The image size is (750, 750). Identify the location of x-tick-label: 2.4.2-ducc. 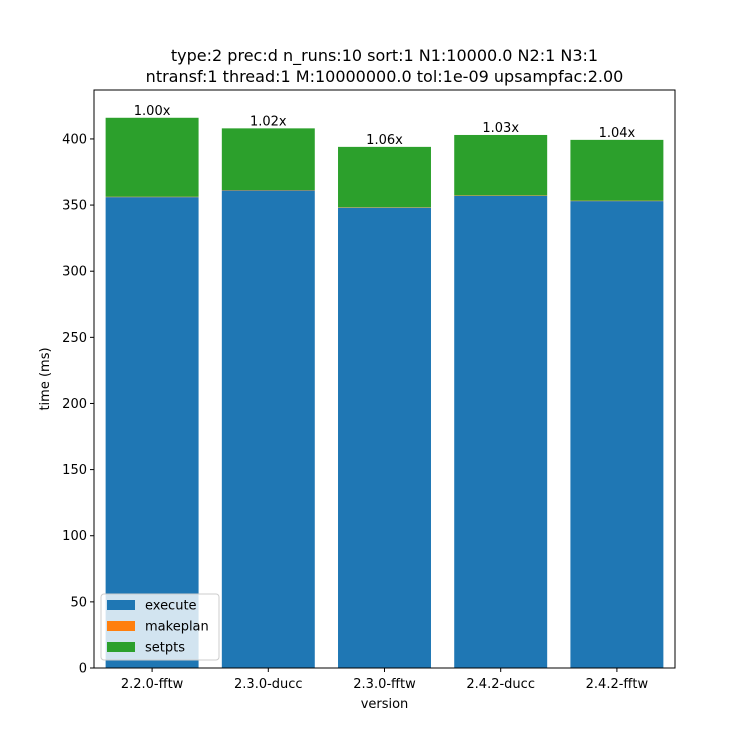
(500, 684).